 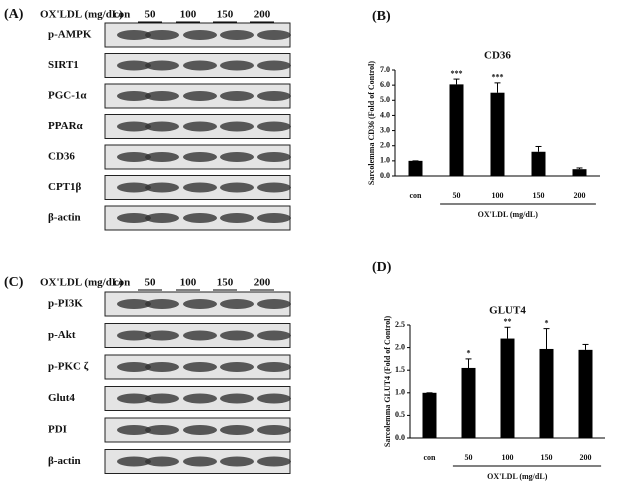 I want to click on panel-label: (B), so click(x=381, y=16).